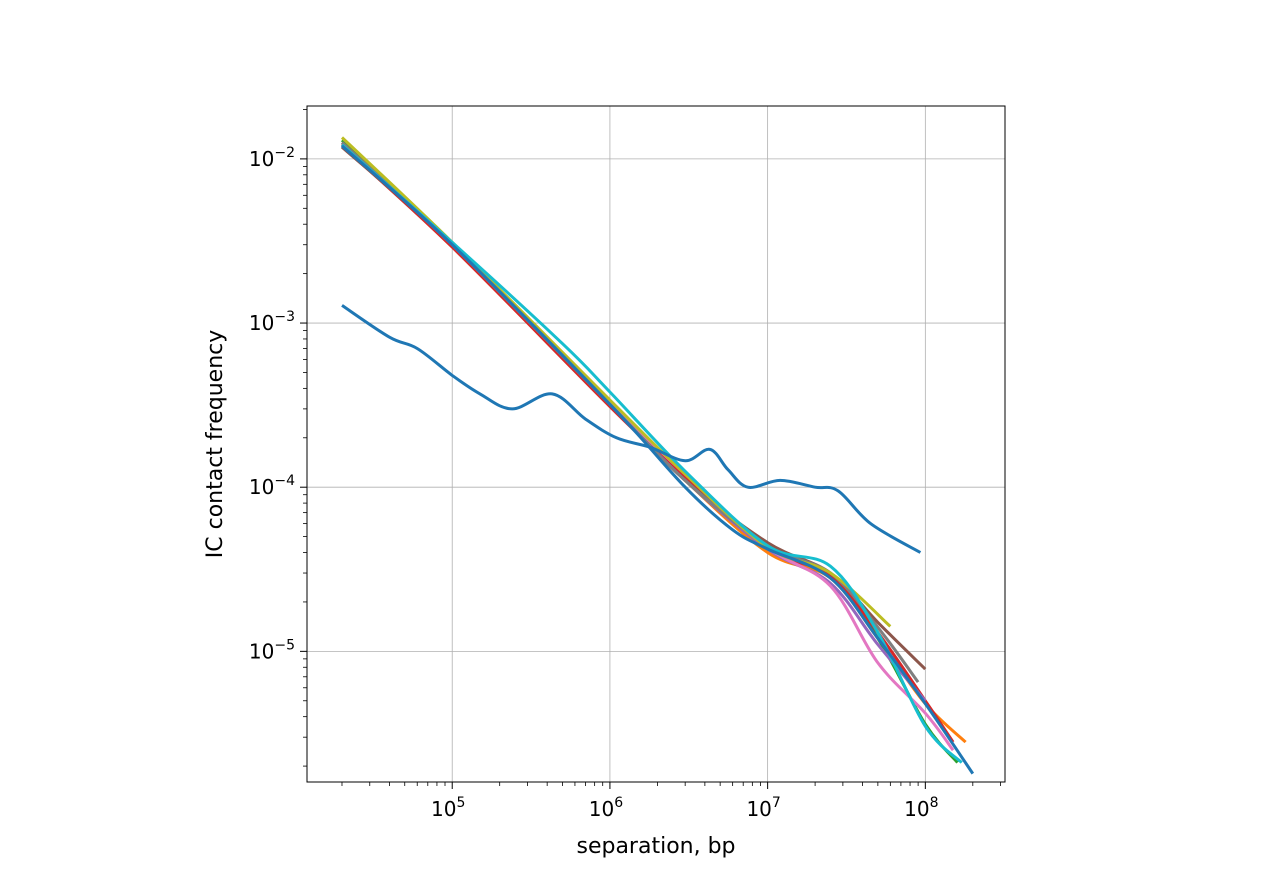  Describe the element at coordinates (272, 158) in the screenshot. I see `y-tick-label: 10⁻²` at that location.